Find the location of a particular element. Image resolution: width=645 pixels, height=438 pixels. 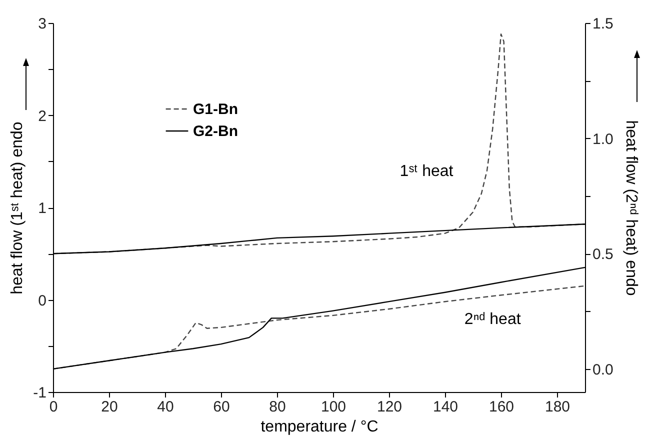

y2-tick-label: 0.0 is located at coordinates (603, 369).